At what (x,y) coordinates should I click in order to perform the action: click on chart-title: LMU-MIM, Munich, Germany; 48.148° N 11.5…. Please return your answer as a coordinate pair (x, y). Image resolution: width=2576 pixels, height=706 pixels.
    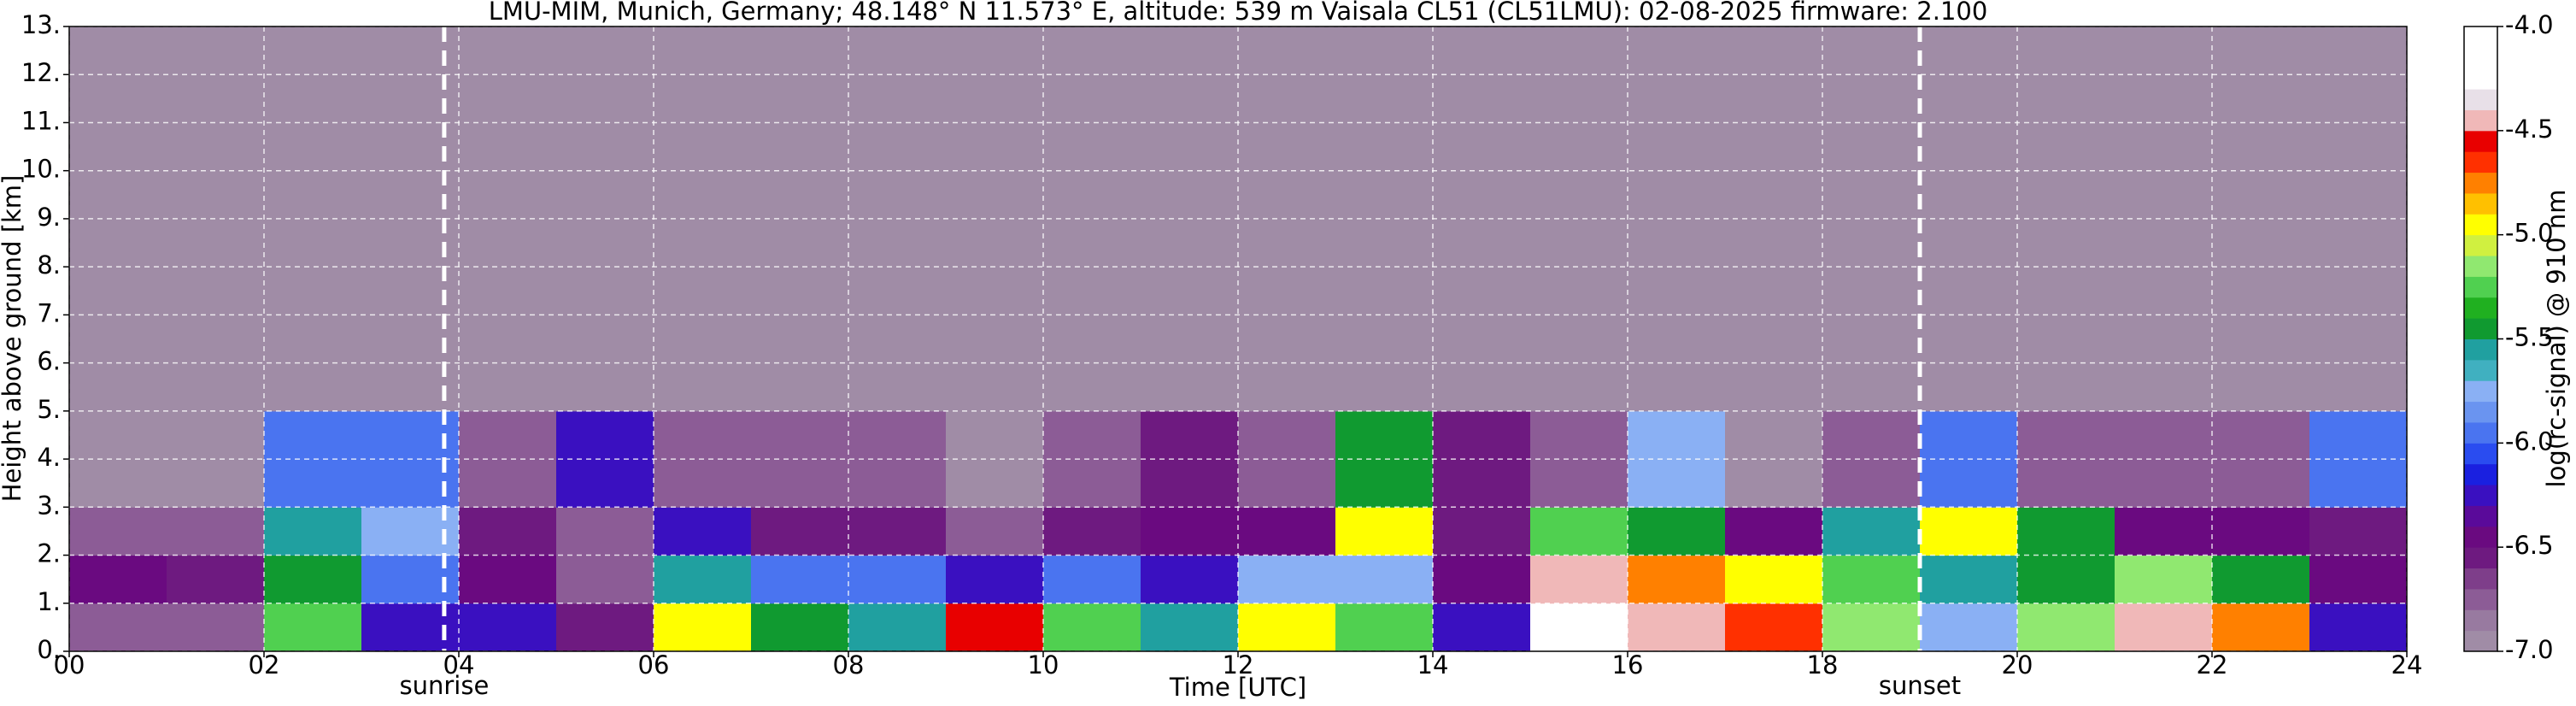
    Looking at the image, I should click on (1238, 13).